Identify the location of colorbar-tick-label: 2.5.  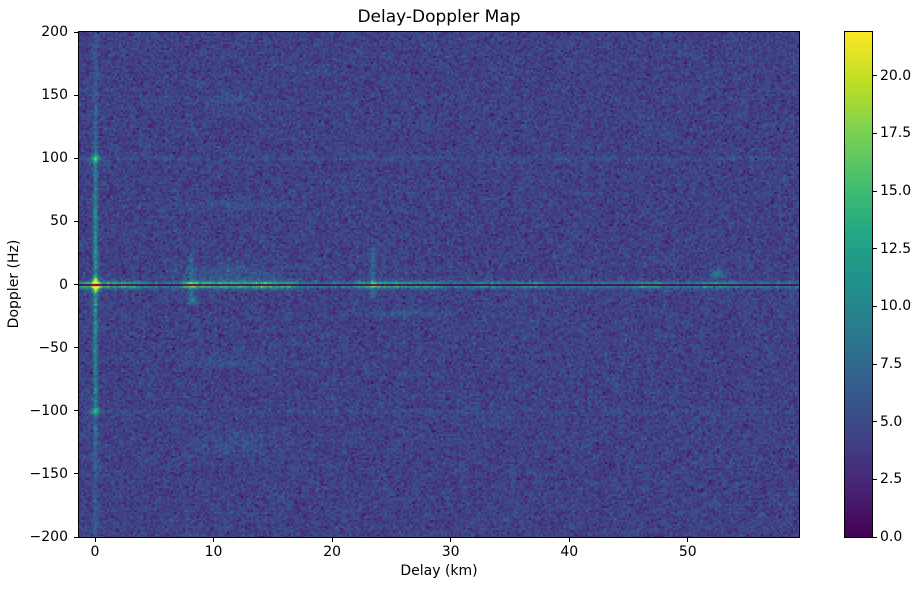
(891, 479).